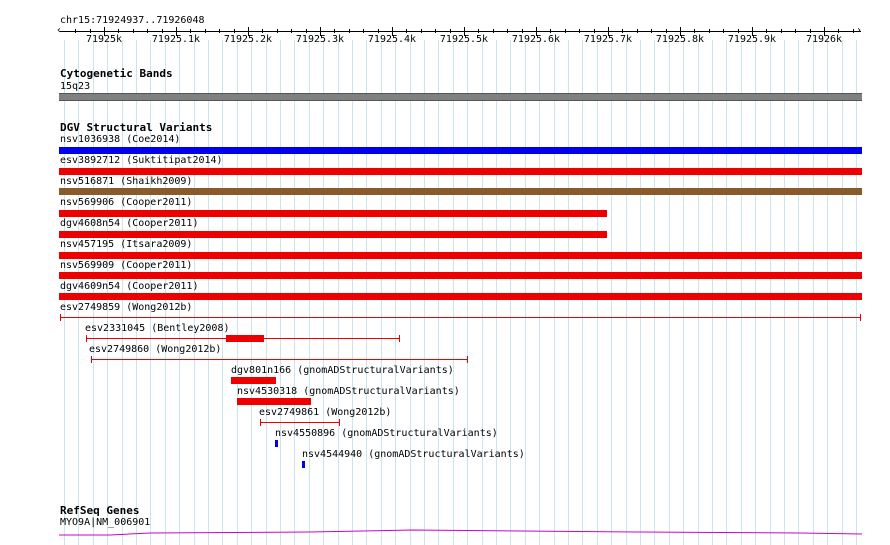 This screenshot has width=890, height=545. I want to click on cytoband-bar, so click(460, 97).